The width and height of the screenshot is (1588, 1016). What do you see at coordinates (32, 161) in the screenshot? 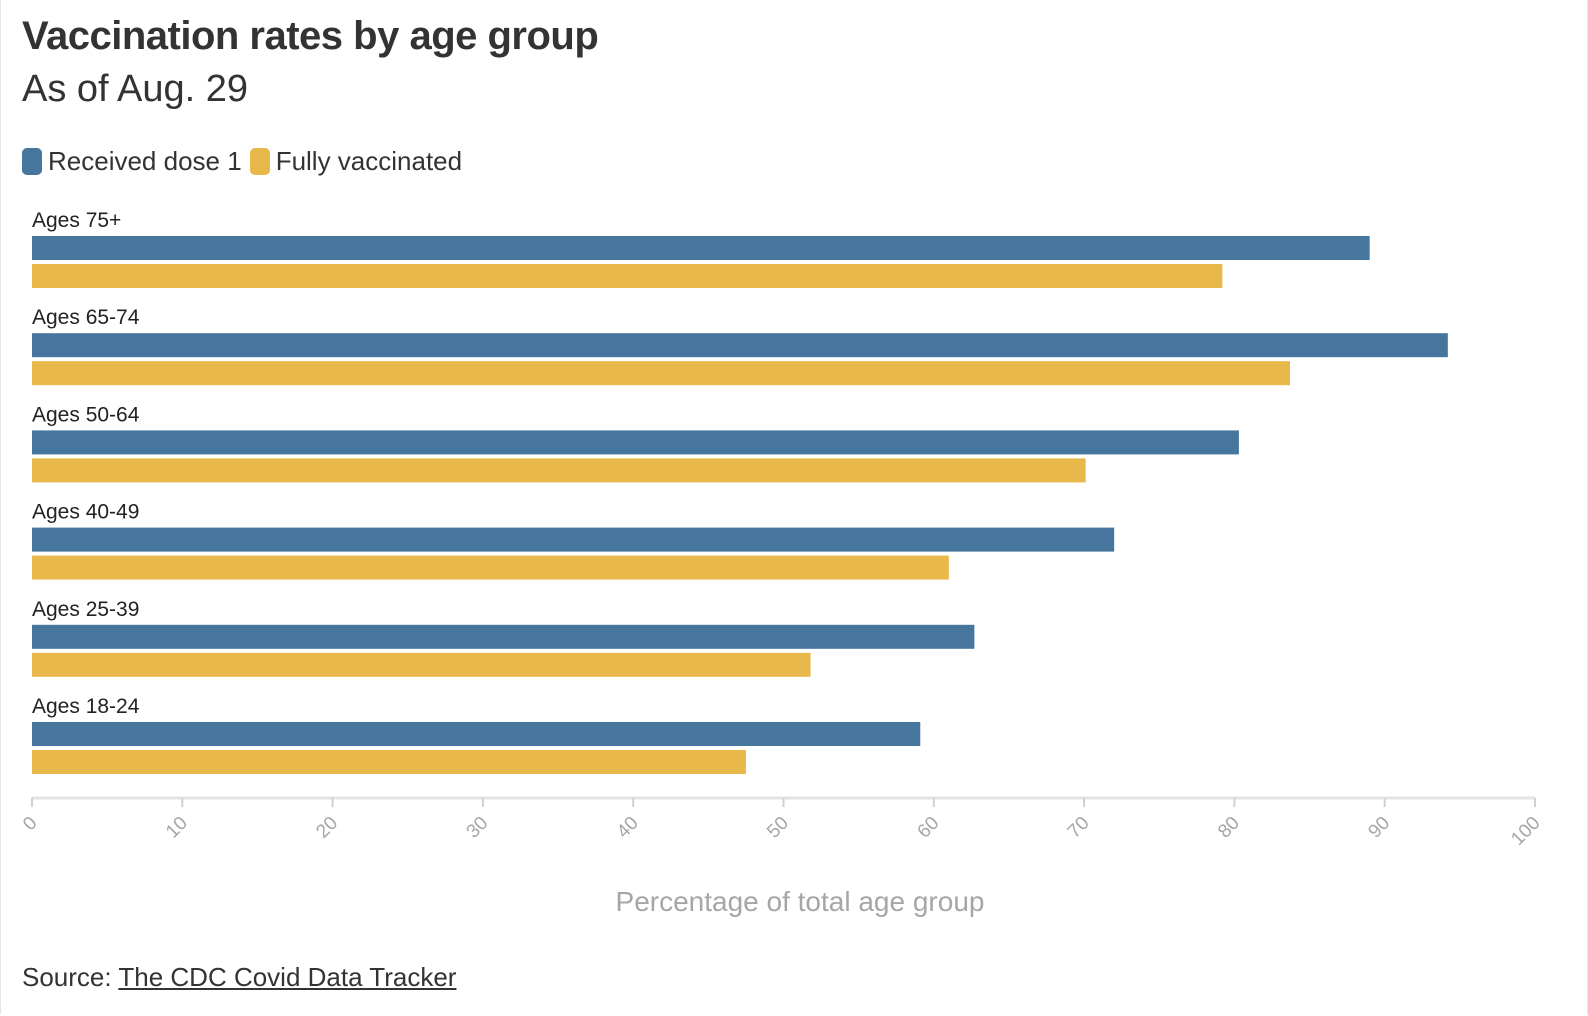
I see `legend-swatch-dose1` at bounding box center [32, 161].